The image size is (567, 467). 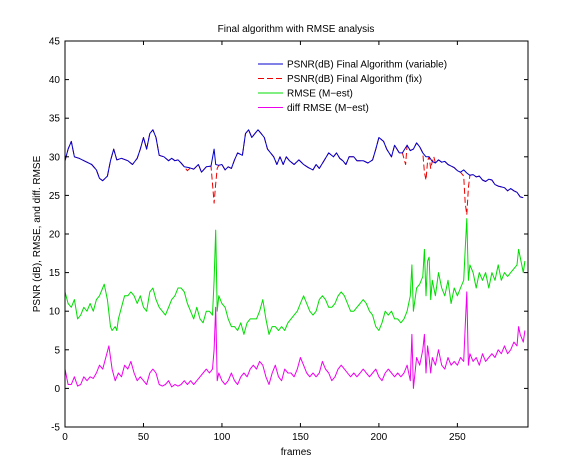 I want to click on y-tick-label: 45, so click(x=55, y=42).